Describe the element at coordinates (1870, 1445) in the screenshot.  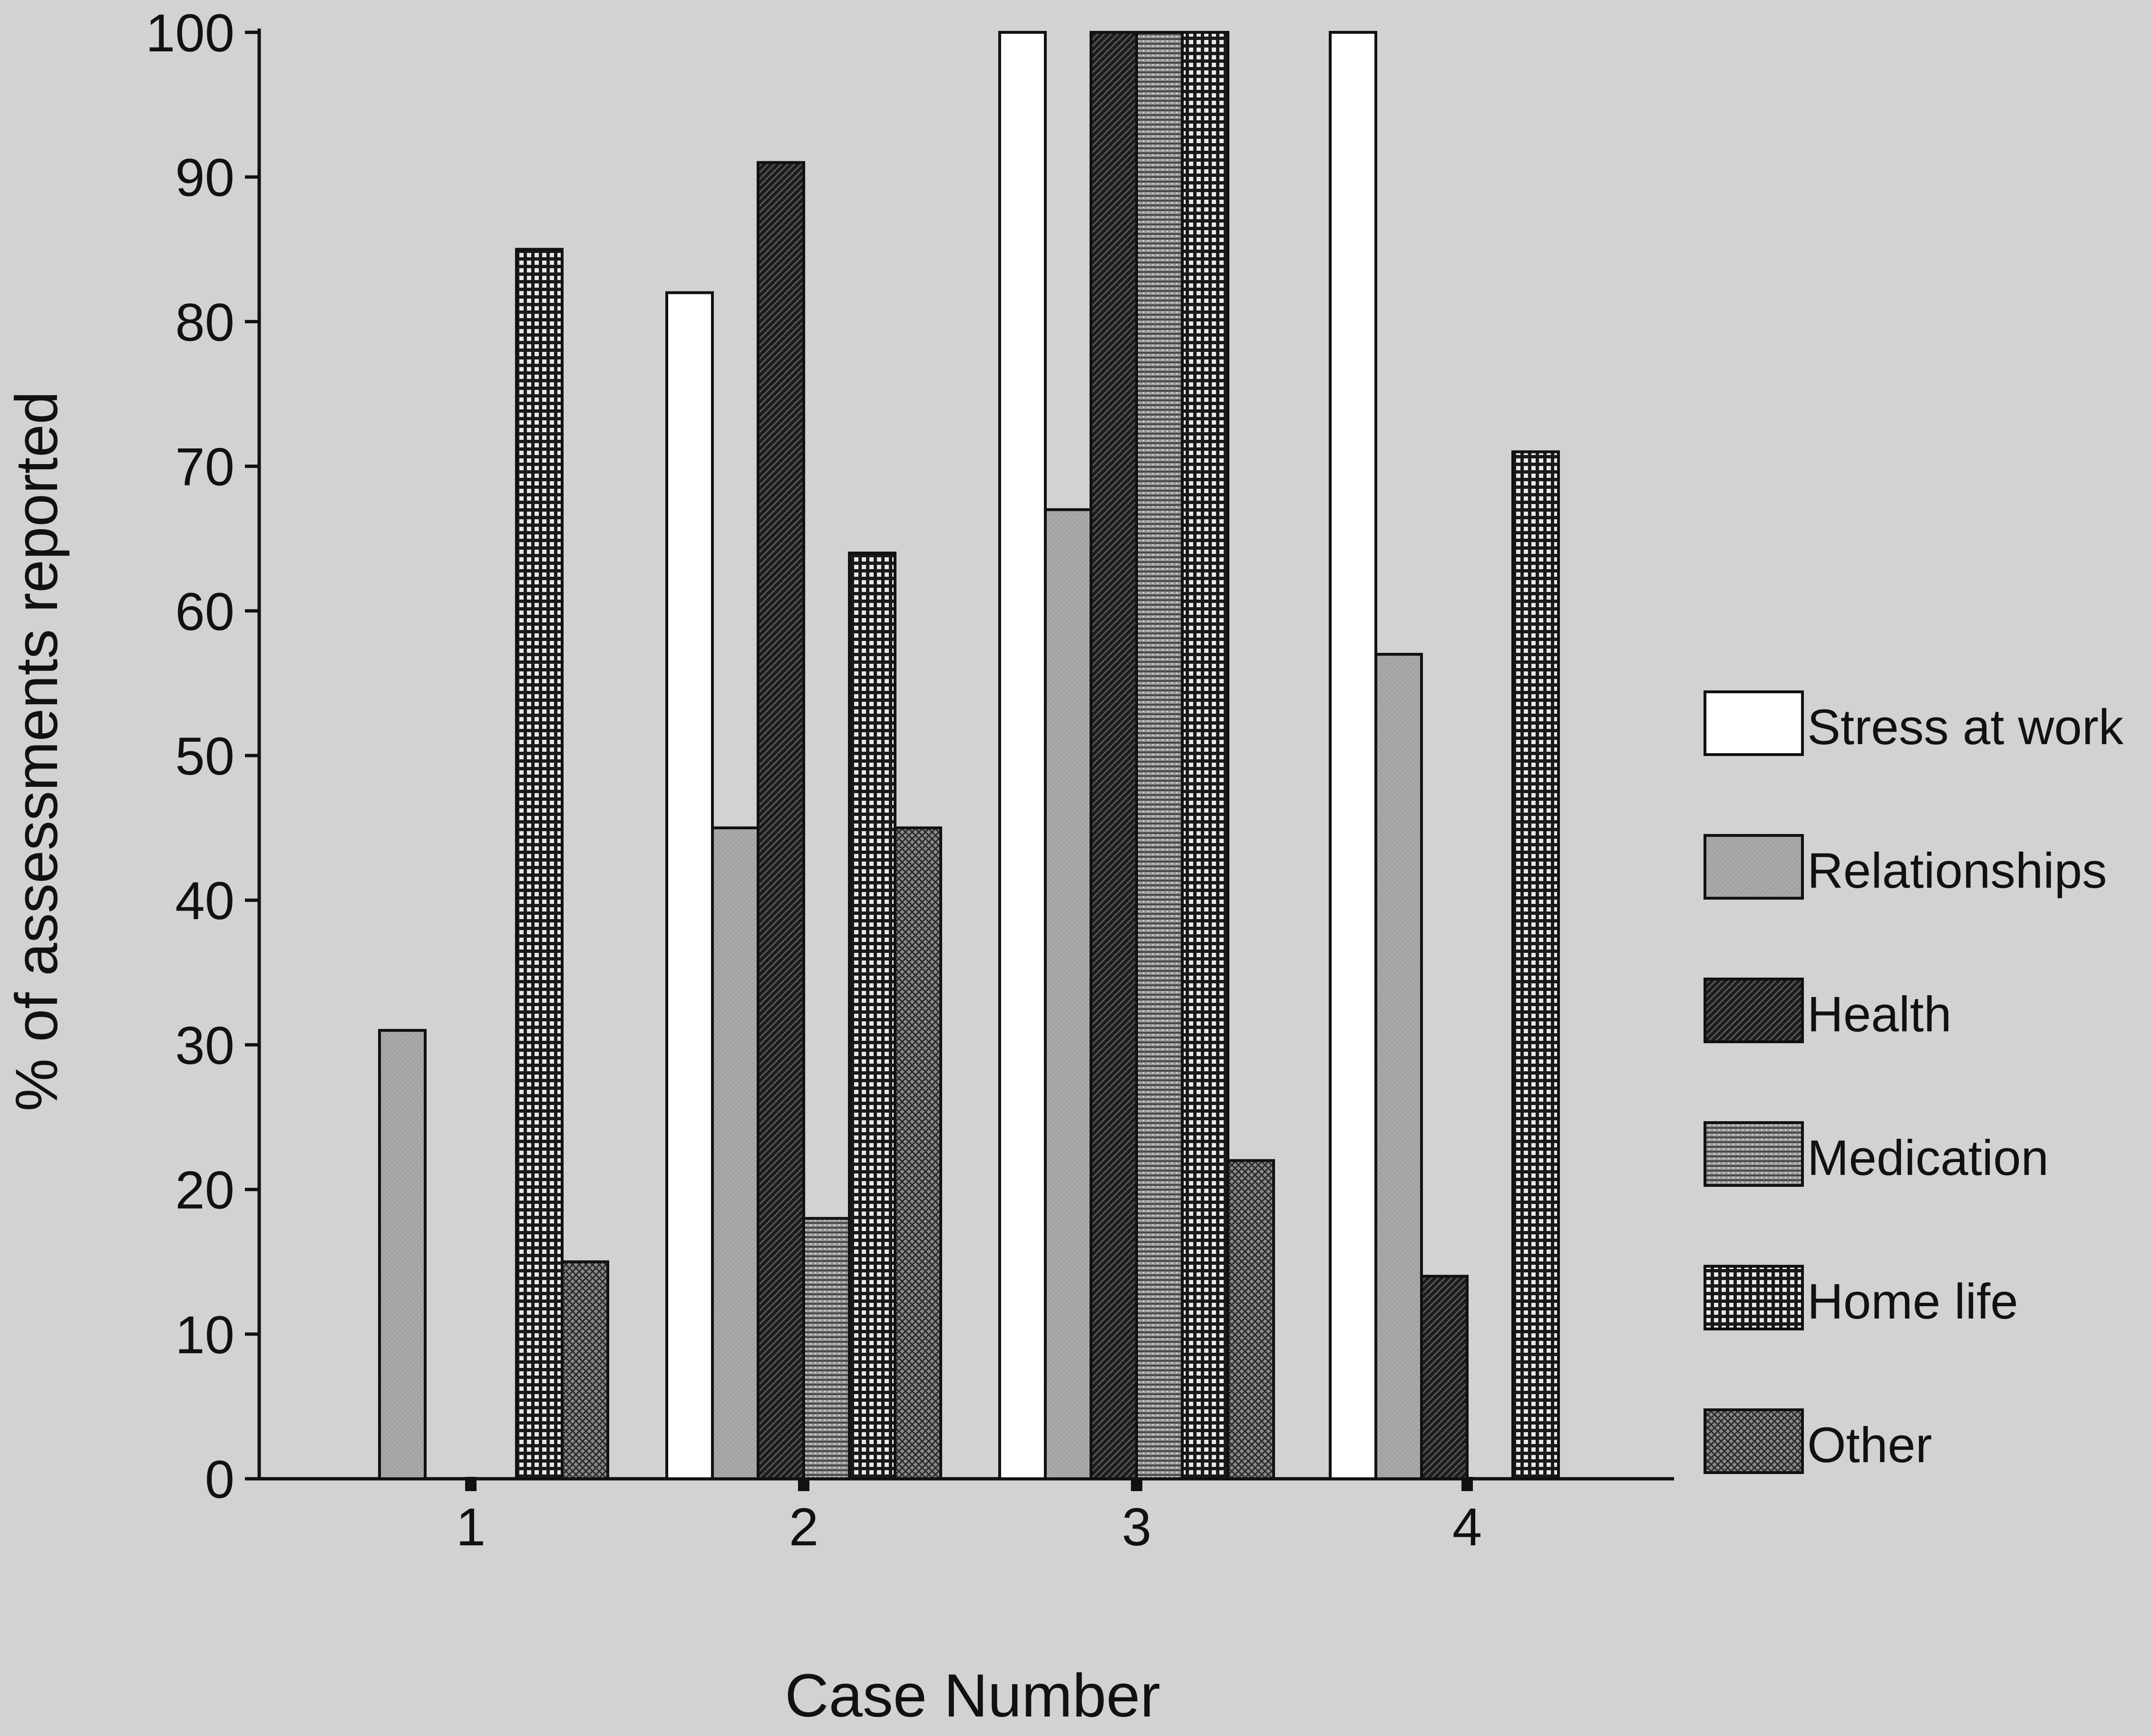
I see `legend-label: Other` at that location.